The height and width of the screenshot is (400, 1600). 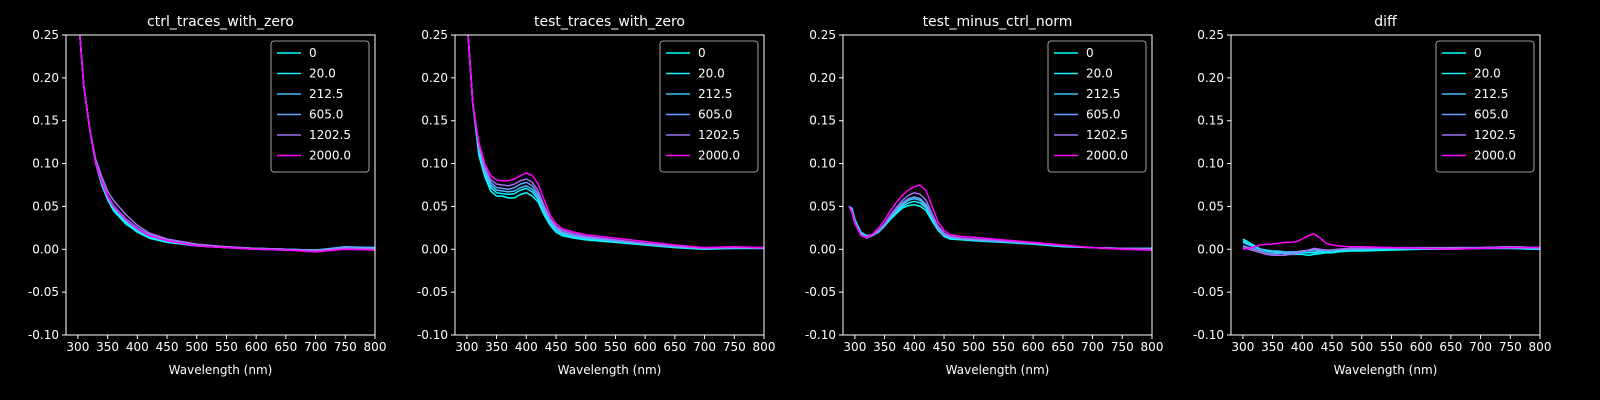 I want to click on legend-label: 2000.0, so click(x=1107, y=156).